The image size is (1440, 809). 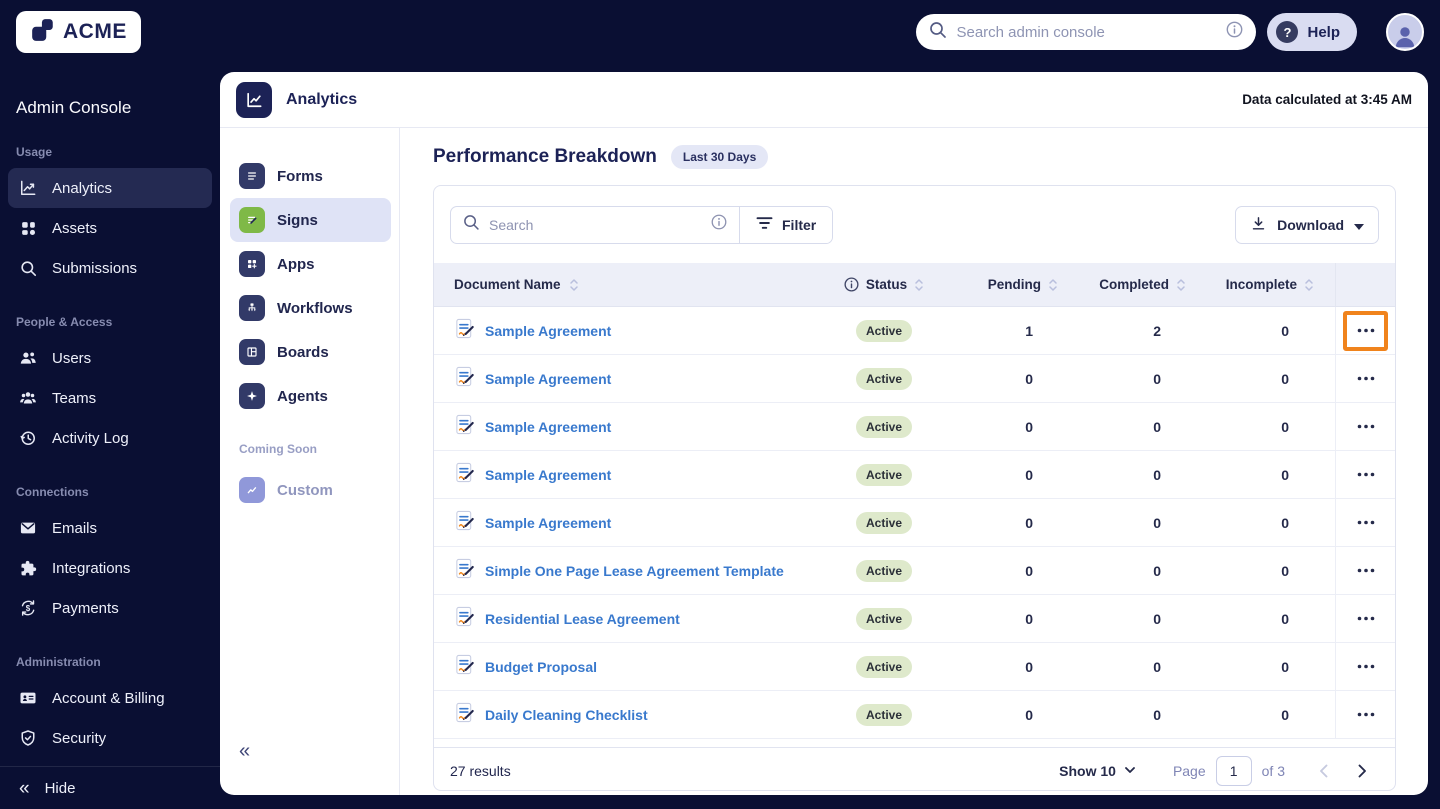 What do you see at coordinates (1312, 32) in the screenshot?
I see `help-button: ? Help` at bounding box center [1312, 32].